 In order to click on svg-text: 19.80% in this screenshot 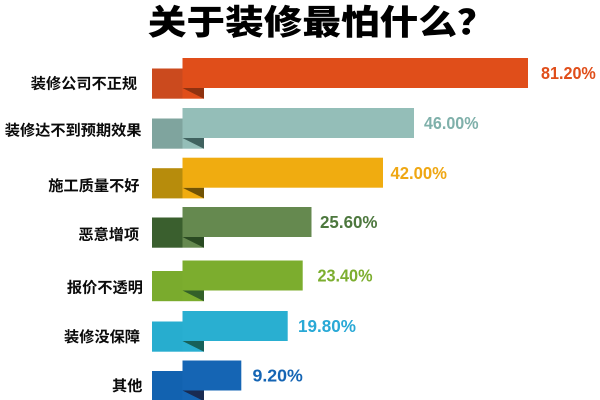, I will do `click(327, 326)`.